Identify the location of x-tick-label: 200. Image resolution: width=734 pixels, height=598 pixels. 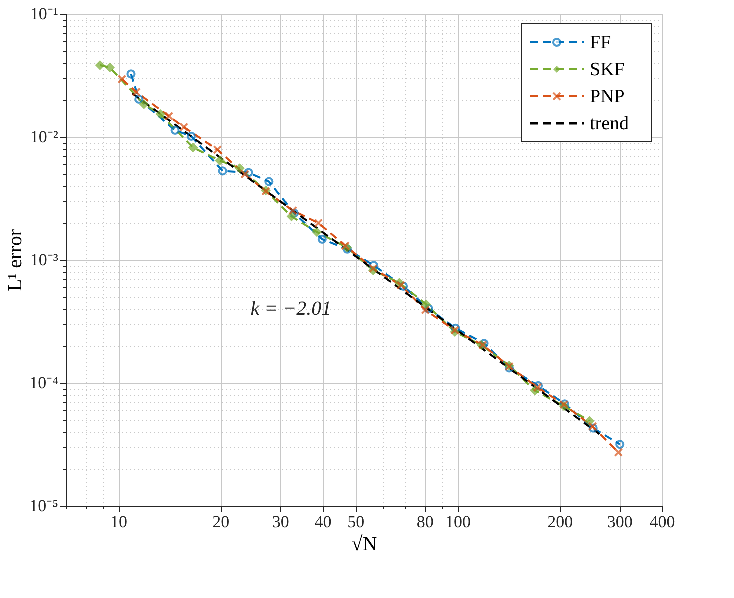
(561, 522).